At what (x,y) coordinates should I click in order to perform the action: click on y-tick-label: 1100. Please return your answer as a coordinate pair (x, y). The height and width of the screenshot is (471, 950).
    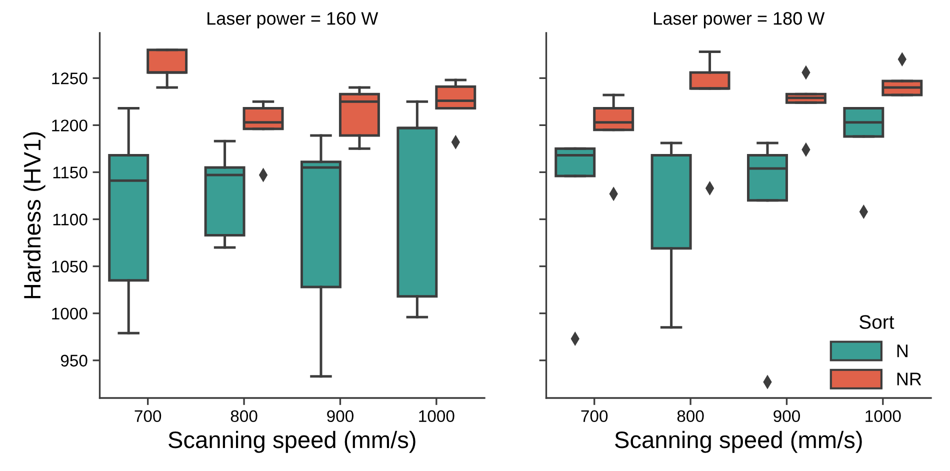
    Looking at the image, I should click on (70, 220).